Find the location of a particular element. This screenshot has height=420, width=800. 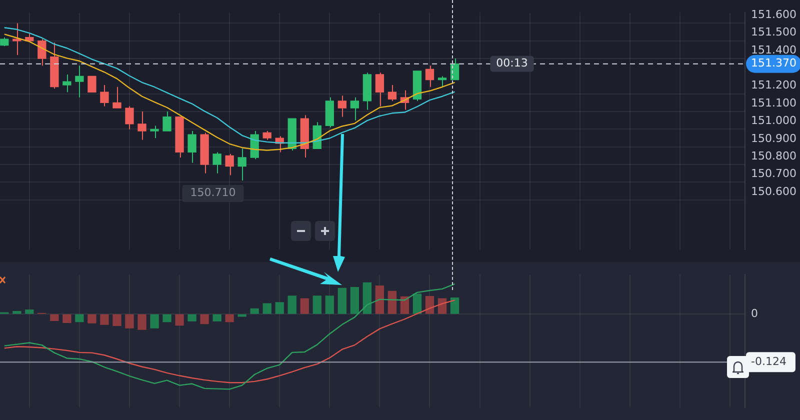

y-tick-label: 151.200 is located at coordinates (773, 85).